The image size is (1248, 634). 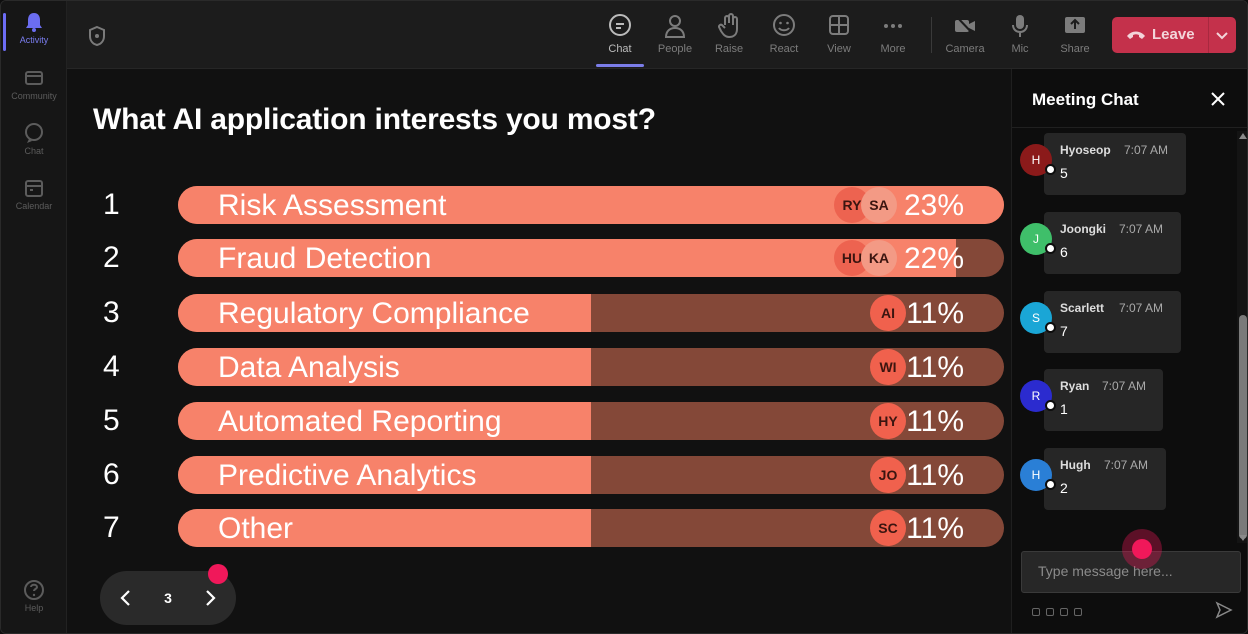 What do you see at coordinates (675, 26) in the screenshot?
I see `people-icon` at bounding box center [675, 26].